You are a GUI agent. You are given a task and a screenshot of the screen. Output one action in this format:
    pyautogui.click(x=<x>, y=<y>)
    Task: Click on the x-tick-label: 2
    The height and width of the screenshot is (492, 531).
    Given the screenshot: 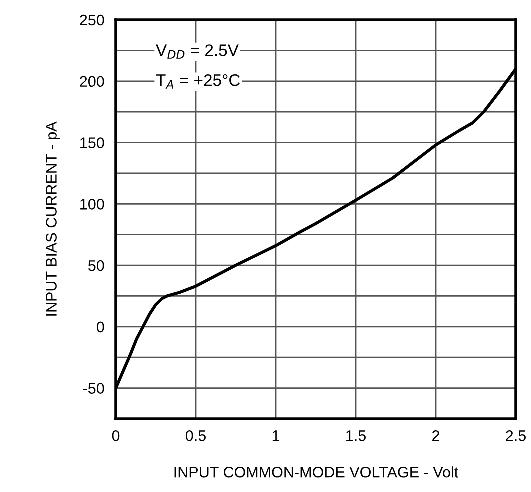 What is the action you would take?
    pyautogui.click(x=436, y=436)
    